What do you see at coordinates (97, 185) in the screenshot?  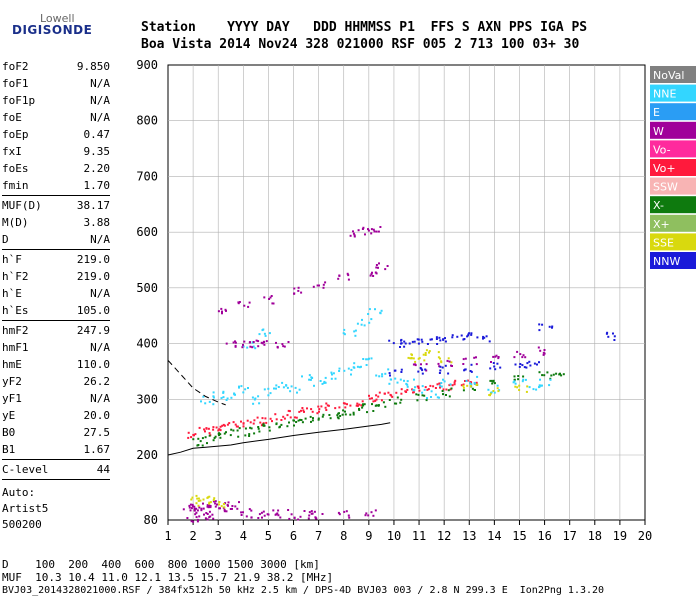 I see `param-value: 1.70` at bounding box center [97, 185].